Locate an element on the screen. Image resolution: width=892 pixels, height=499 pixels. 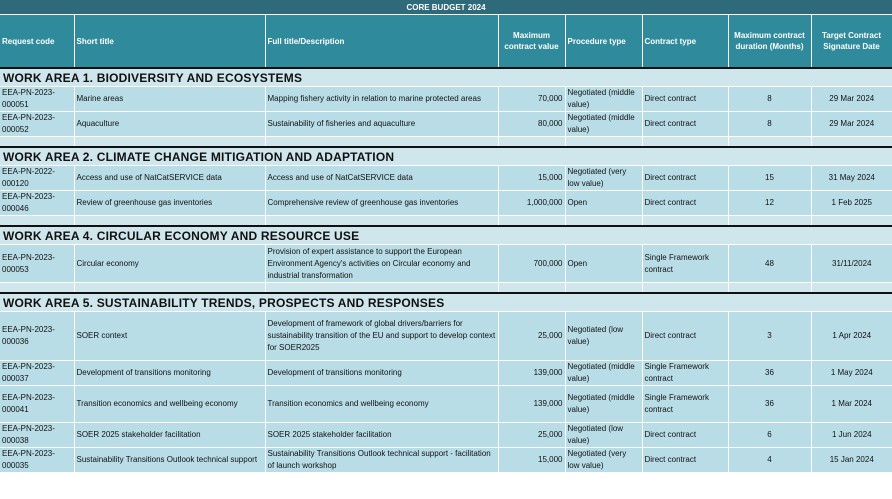
col-header-request-code: Request code is located at coordinates (37, 41).